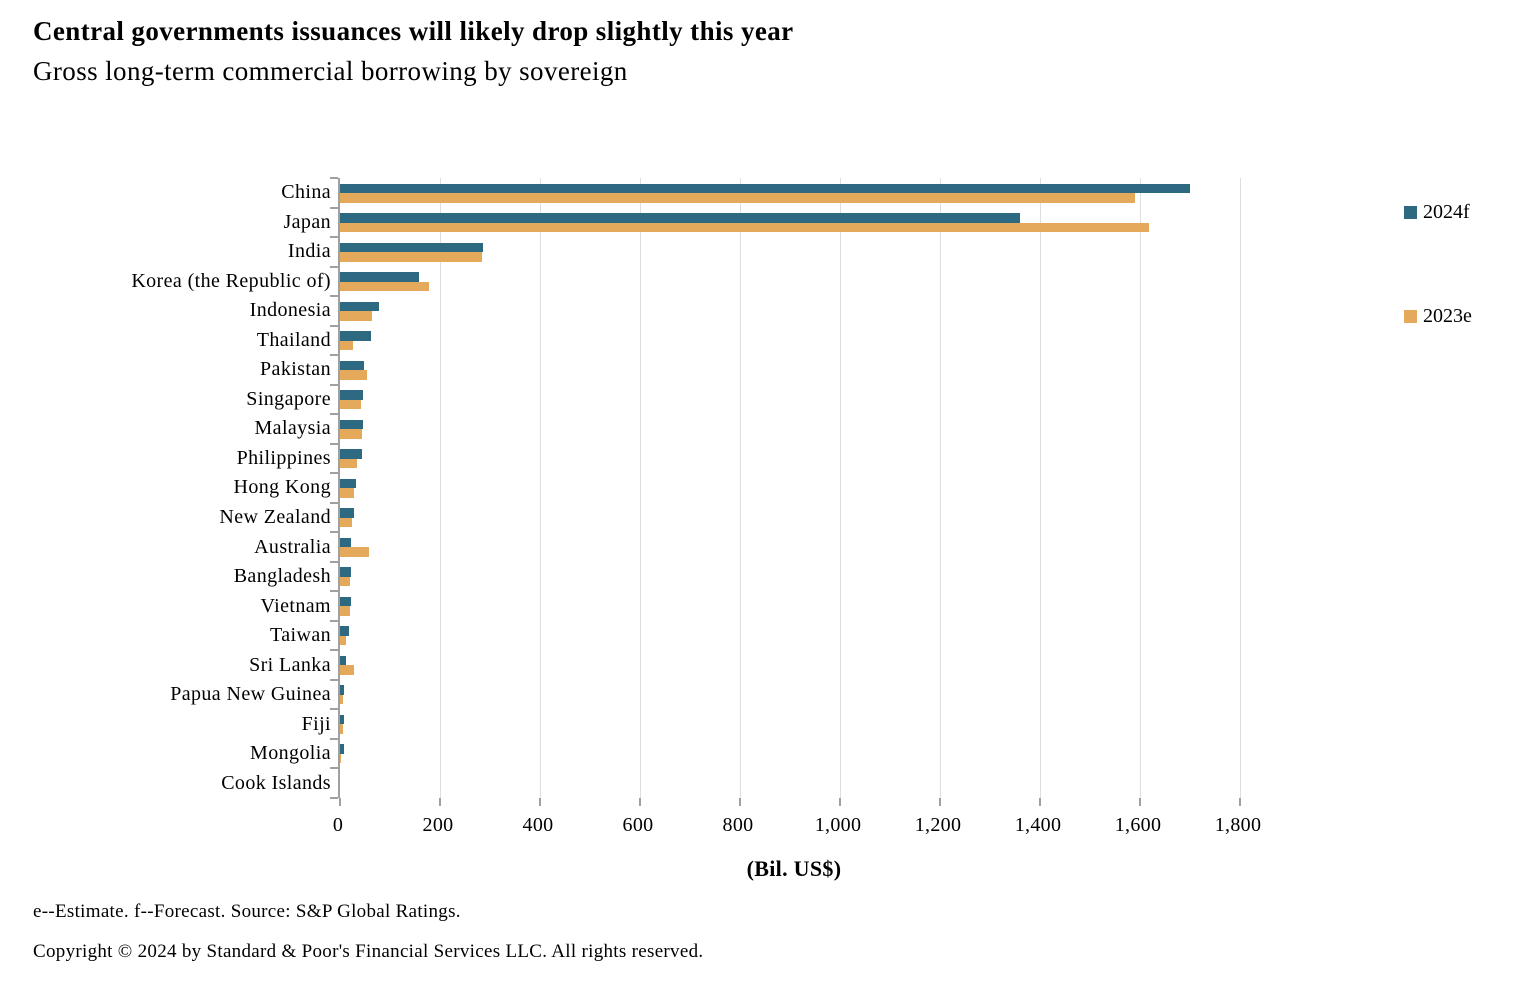 This screenshot has height=996, width=1528. Describe the element at coordinates (342, 719) in the screenshot. I see `bar-2024f-fiji` at that location.